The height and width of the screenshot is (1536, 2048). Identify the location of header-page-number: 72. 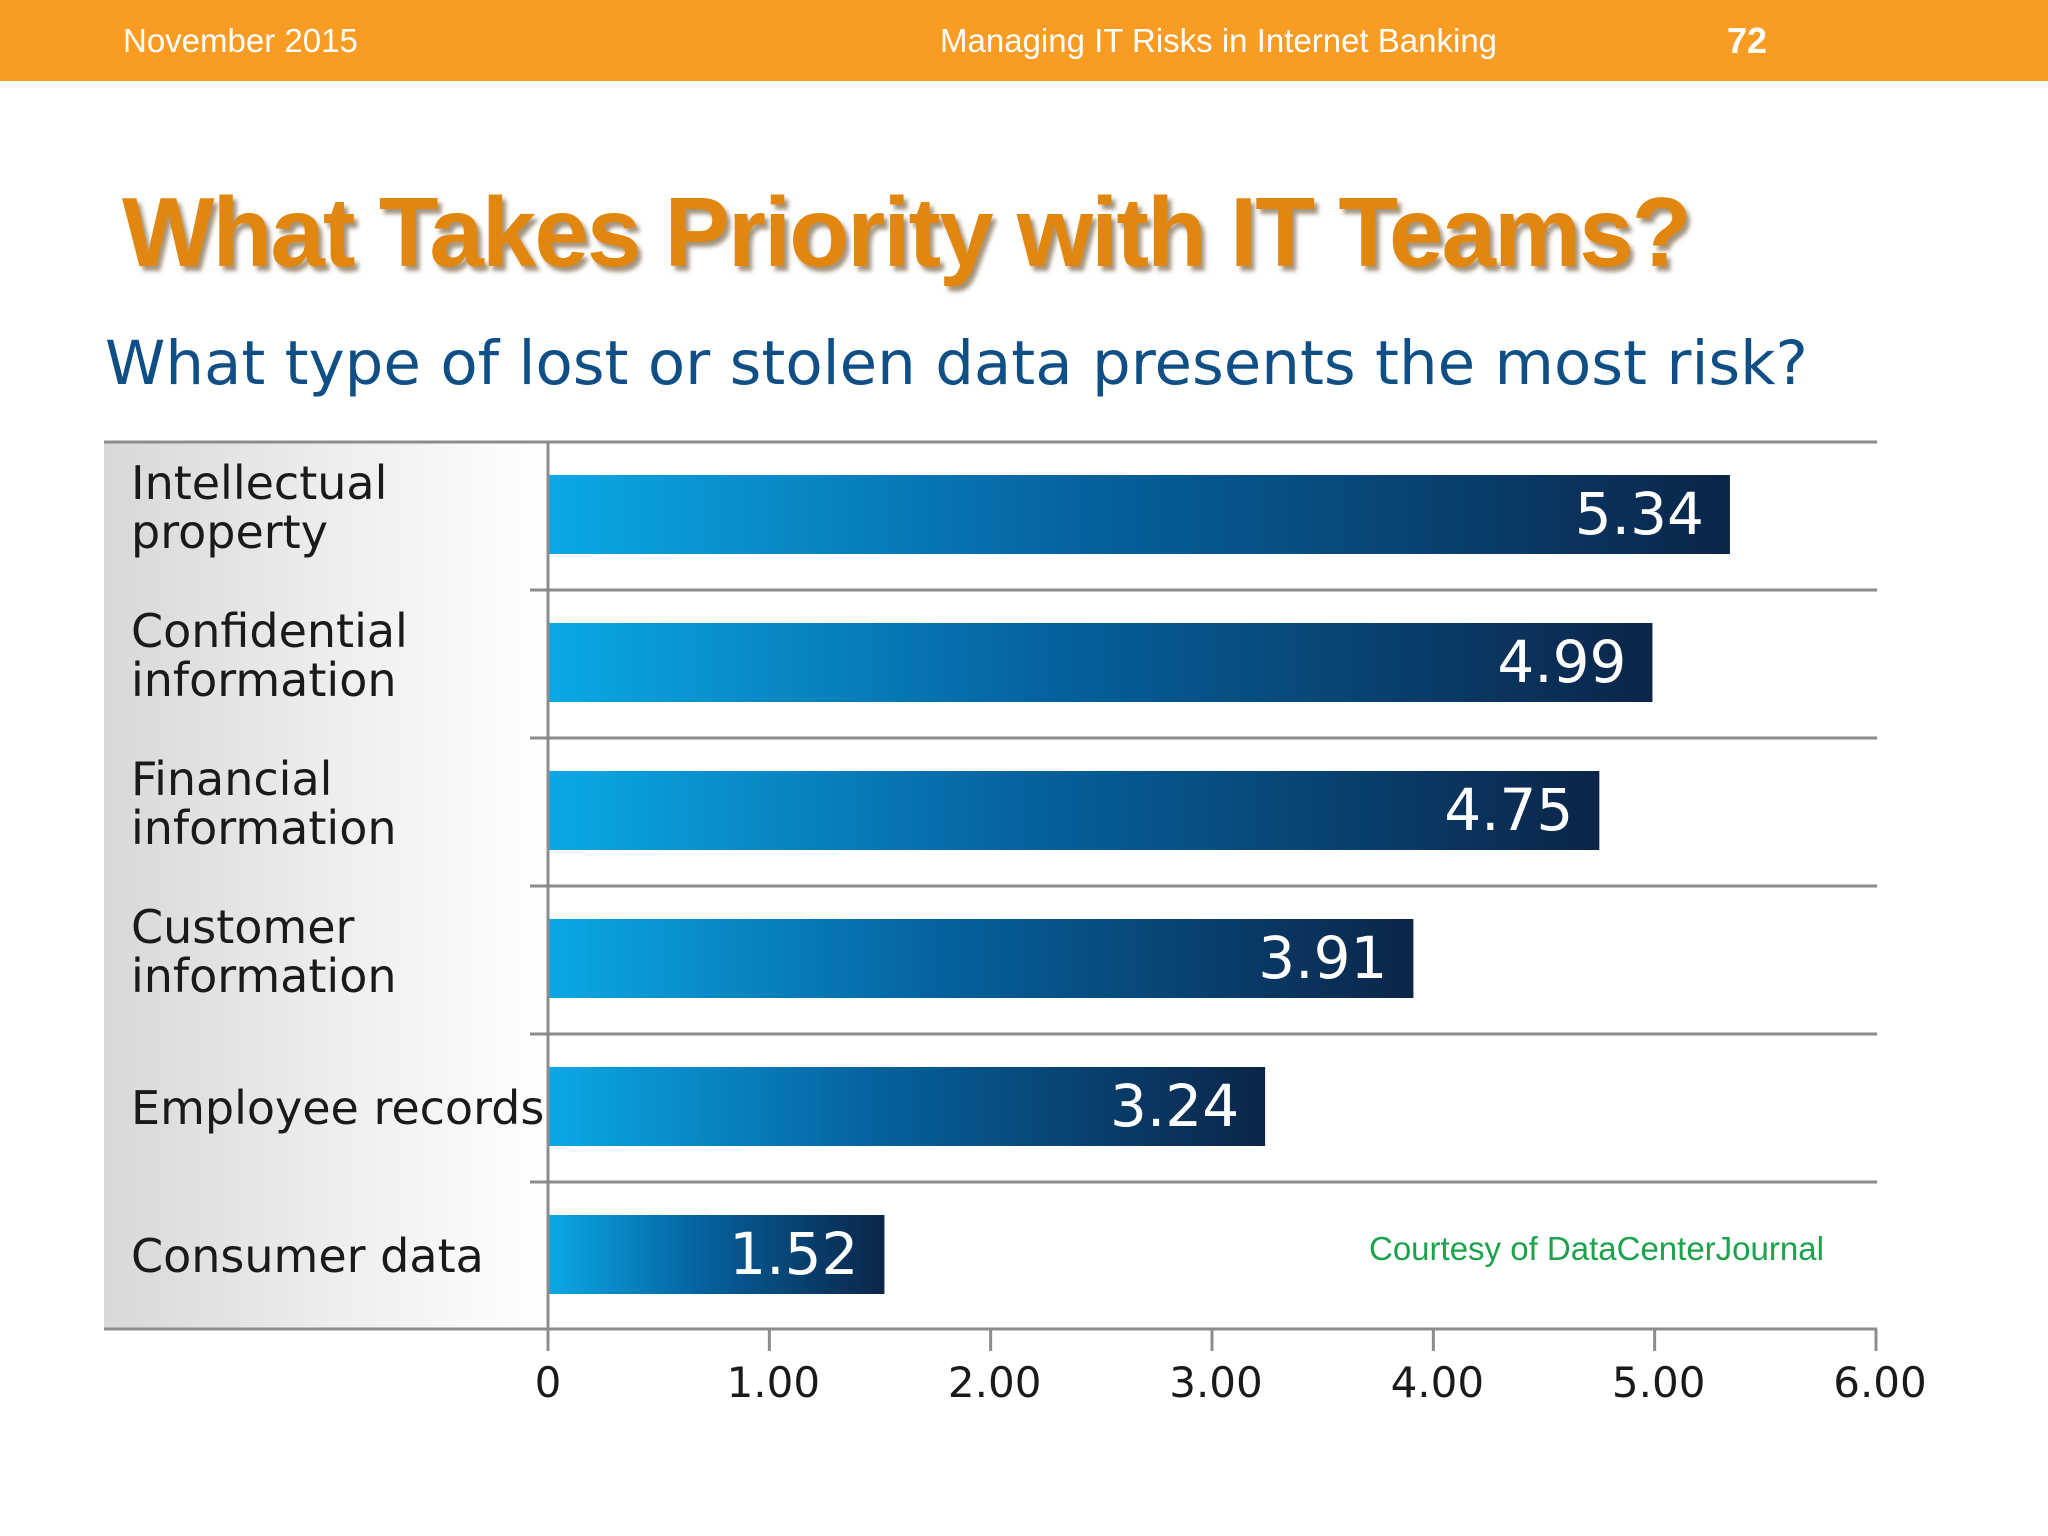
(1747, 40).